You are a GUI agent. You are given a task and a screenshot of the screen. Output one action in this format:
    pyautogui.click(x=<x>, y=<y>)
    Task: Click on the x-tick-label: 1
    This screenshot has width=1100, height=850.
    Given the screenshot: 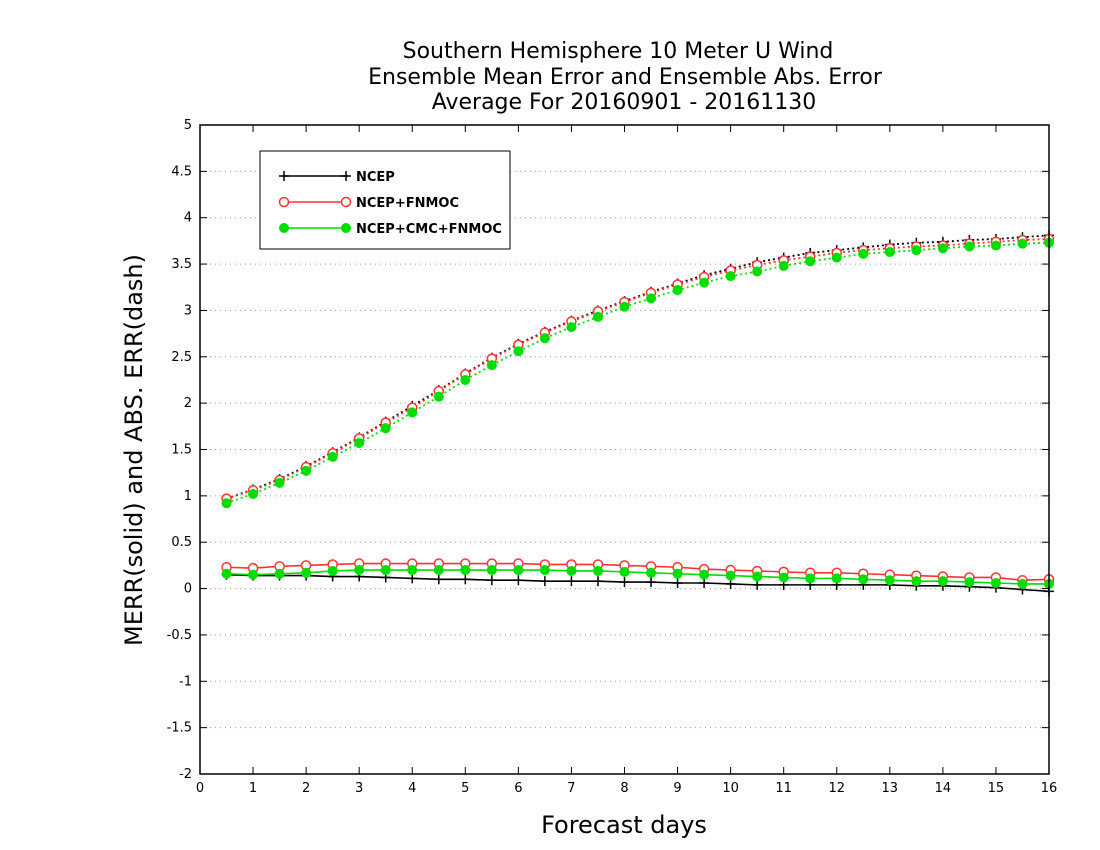 What is the action you would take?
    pyautogui.click(x=253, y=788)
    